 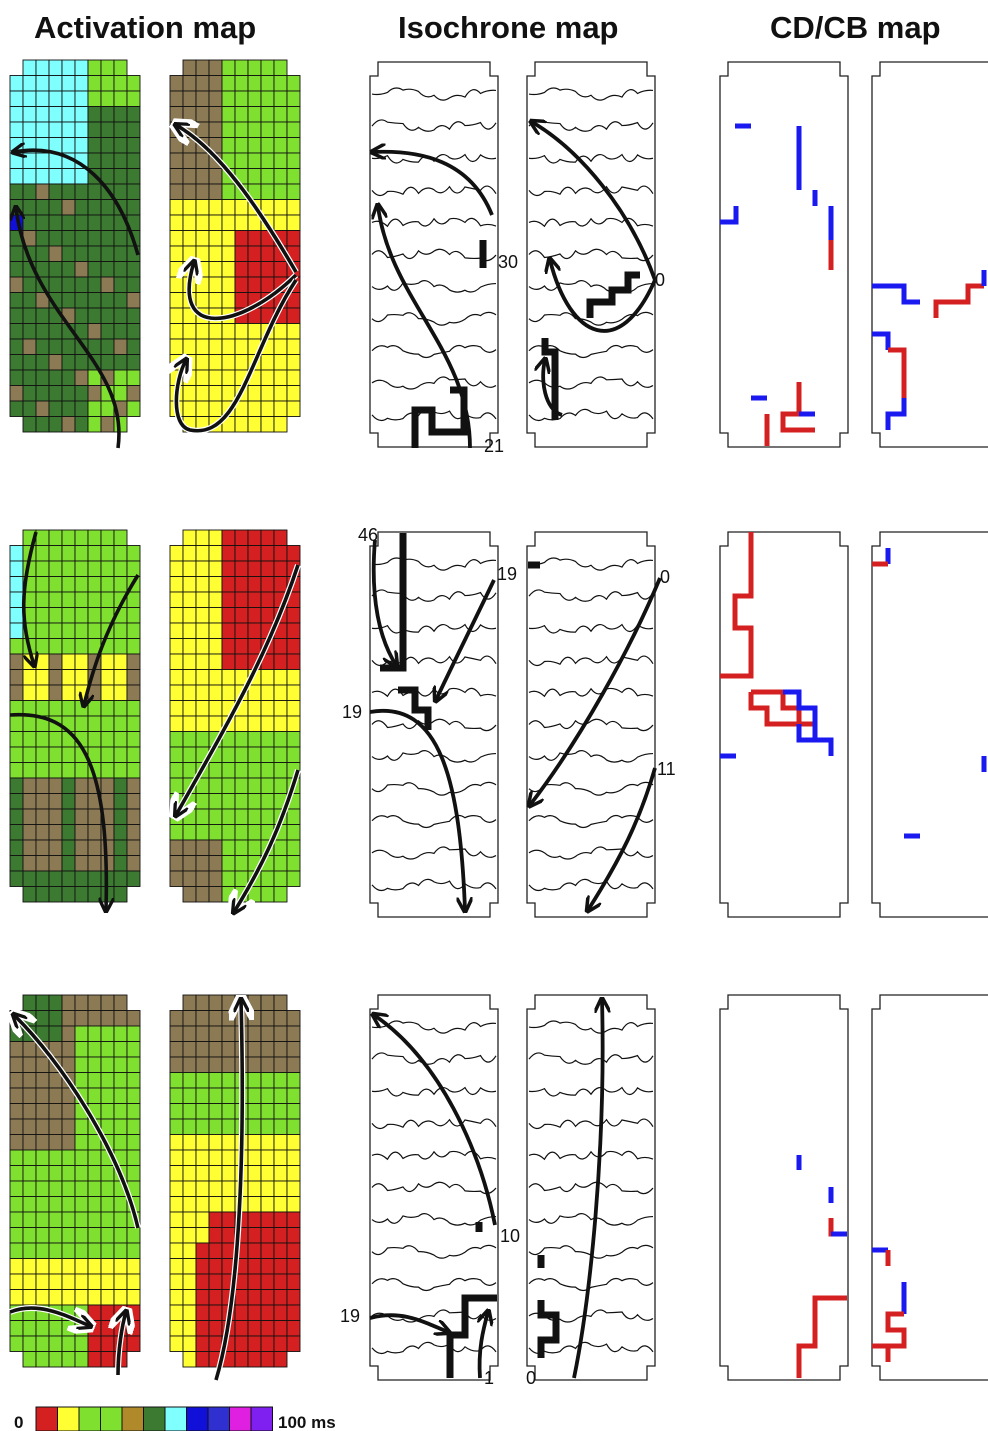 I want to click on activation-grid-r2a, so click(x=75, y=716).